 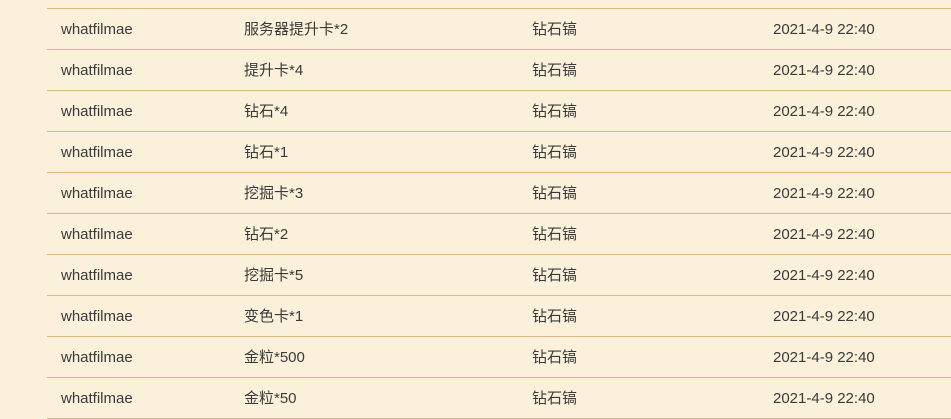 I want to click on table-row: whatfilmae 挖掘卡*5 钻石镐 2021-4-9 22:40, so click(x=499, y=275).